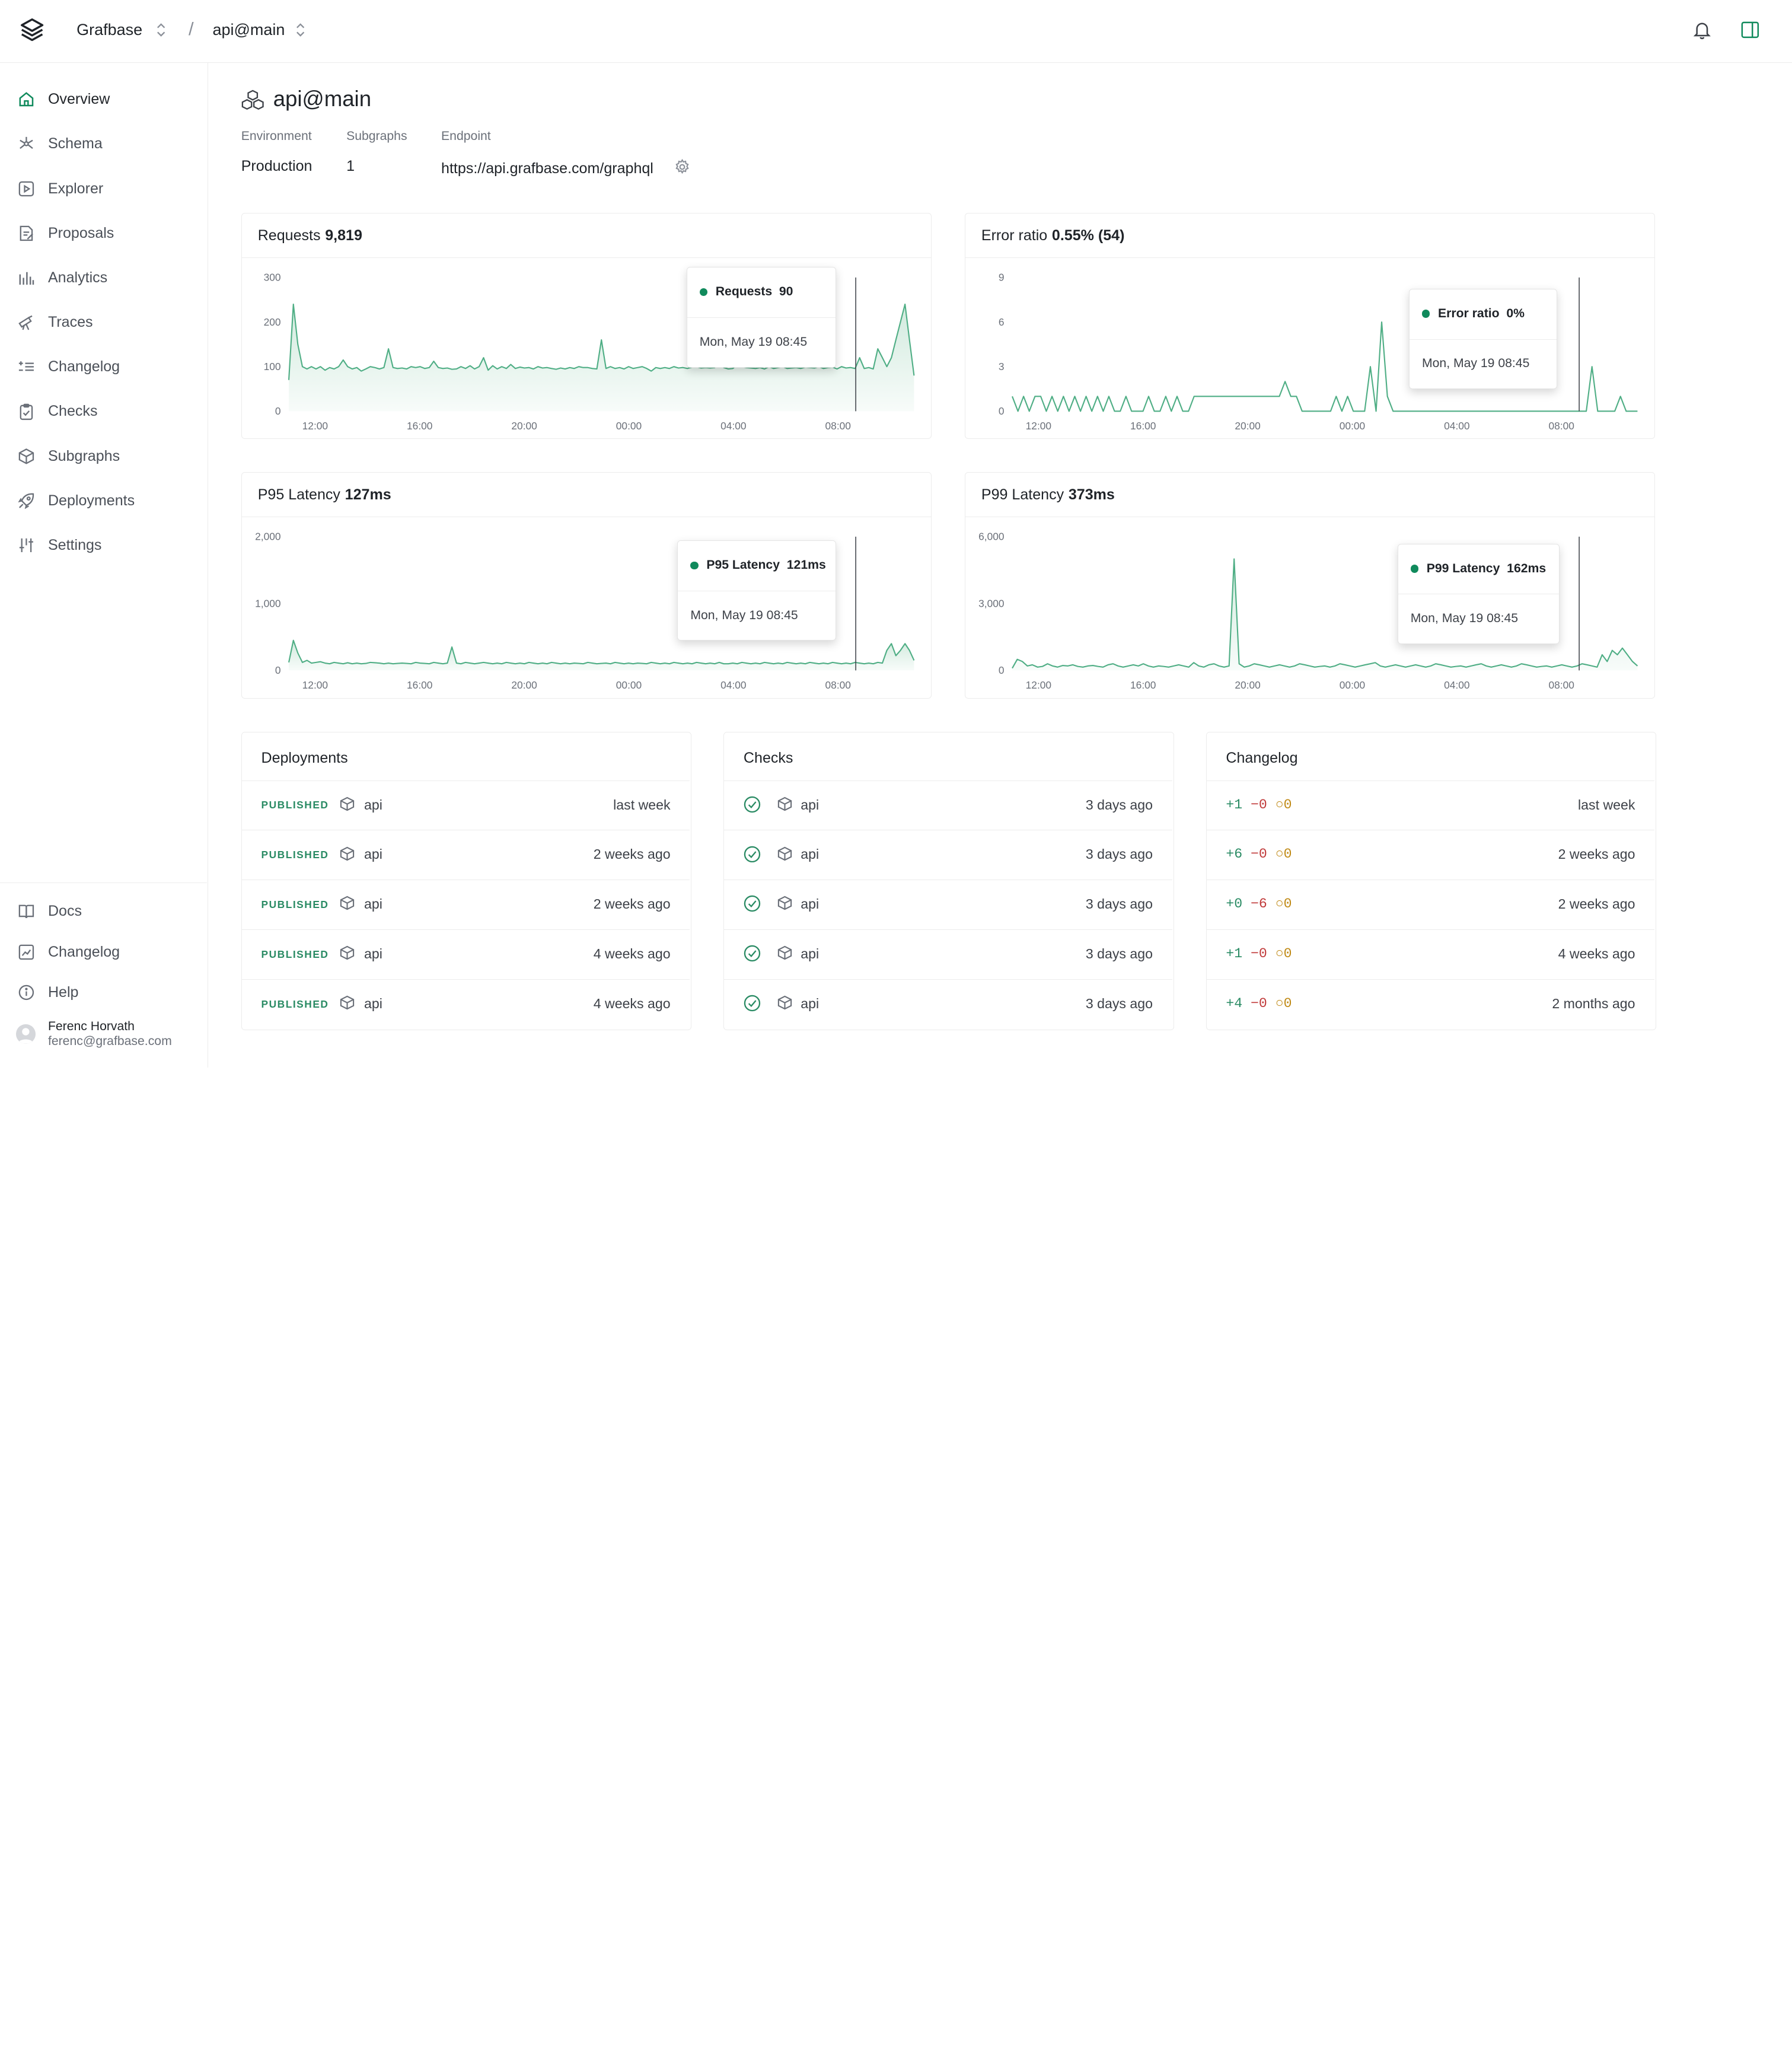 The height and width of the screenshot is (2058, 1792). What do you see at coordinates (754, 292) in the screenshot?
I see `tooltip-label: Requests 90` at bounding box center [754, 292].